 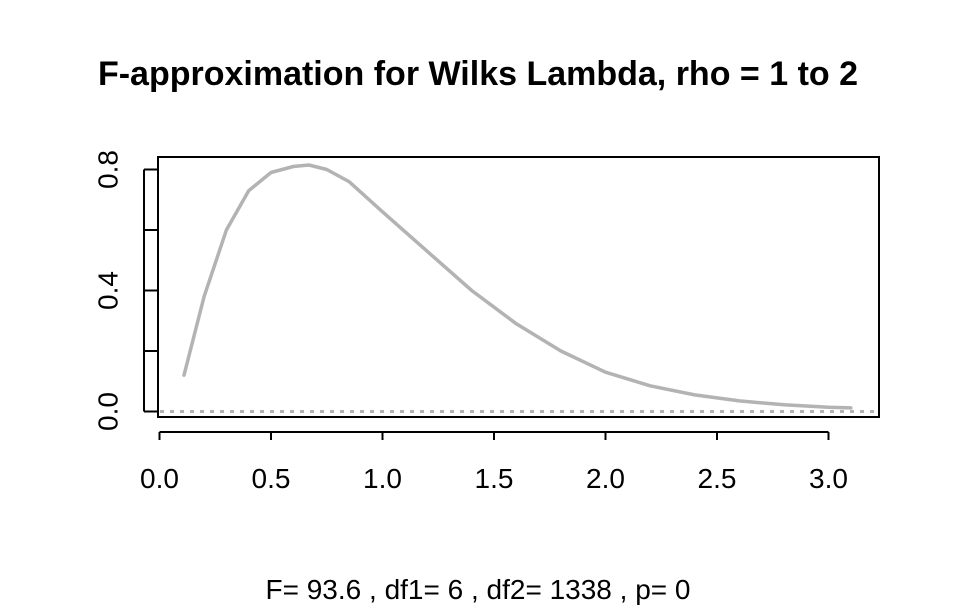 What do you see at coordinates (107, 290) in the screenshot?
I see `y-tick-label: 0.4` at bounding box center [107, 290].